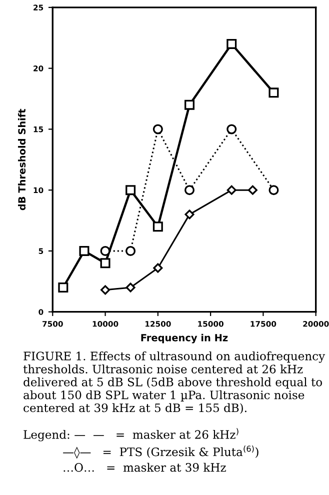 This screenshot has height=495, width=329. I want to click on caption: FIGURE 1. Effects of ultrasound on audiofrequency thresholds. Ultrasonic noise centered at 26 kHz delivered at 5 dB SL (5dB above threshold equal to about 150 dB SPL water 1 µPa. Ultrasonic noise centered at 39 kHz at 5 dB = 155 dB)., so click(174, 382).